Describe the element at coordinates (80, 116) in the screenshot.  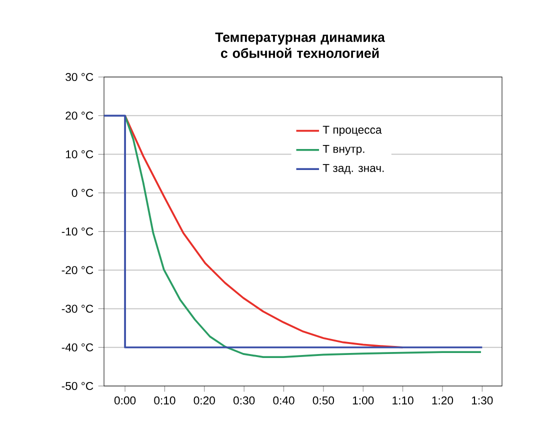
I see `y-tick-label: 20 °C` at that location.